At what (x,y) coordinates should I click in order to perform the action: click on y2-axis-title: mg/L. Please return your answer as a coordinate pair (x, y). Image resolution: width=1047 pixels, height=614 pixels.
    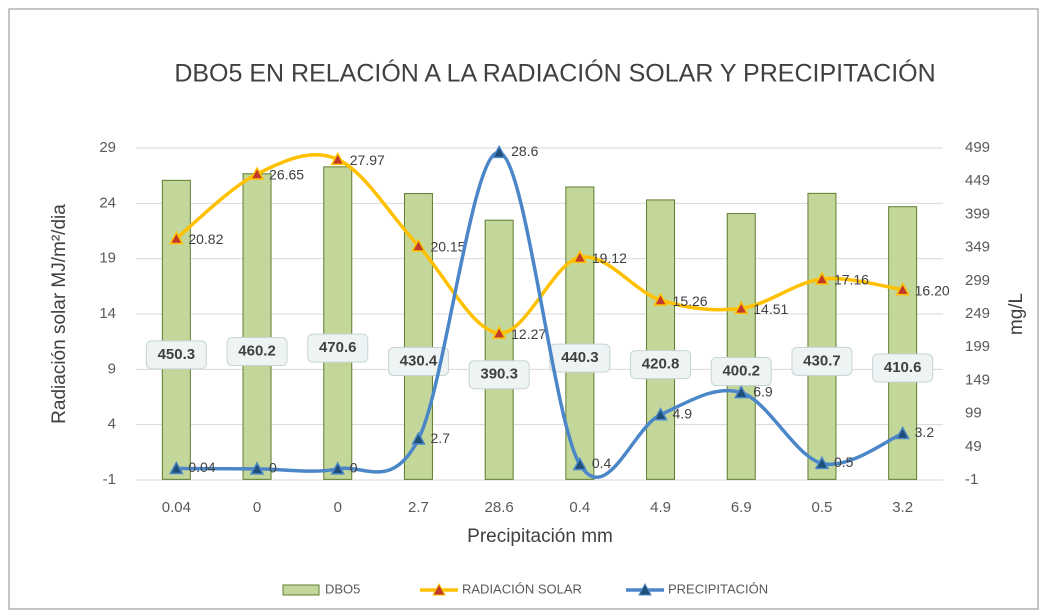
    Looking at the image, I should click on (1016, 314).